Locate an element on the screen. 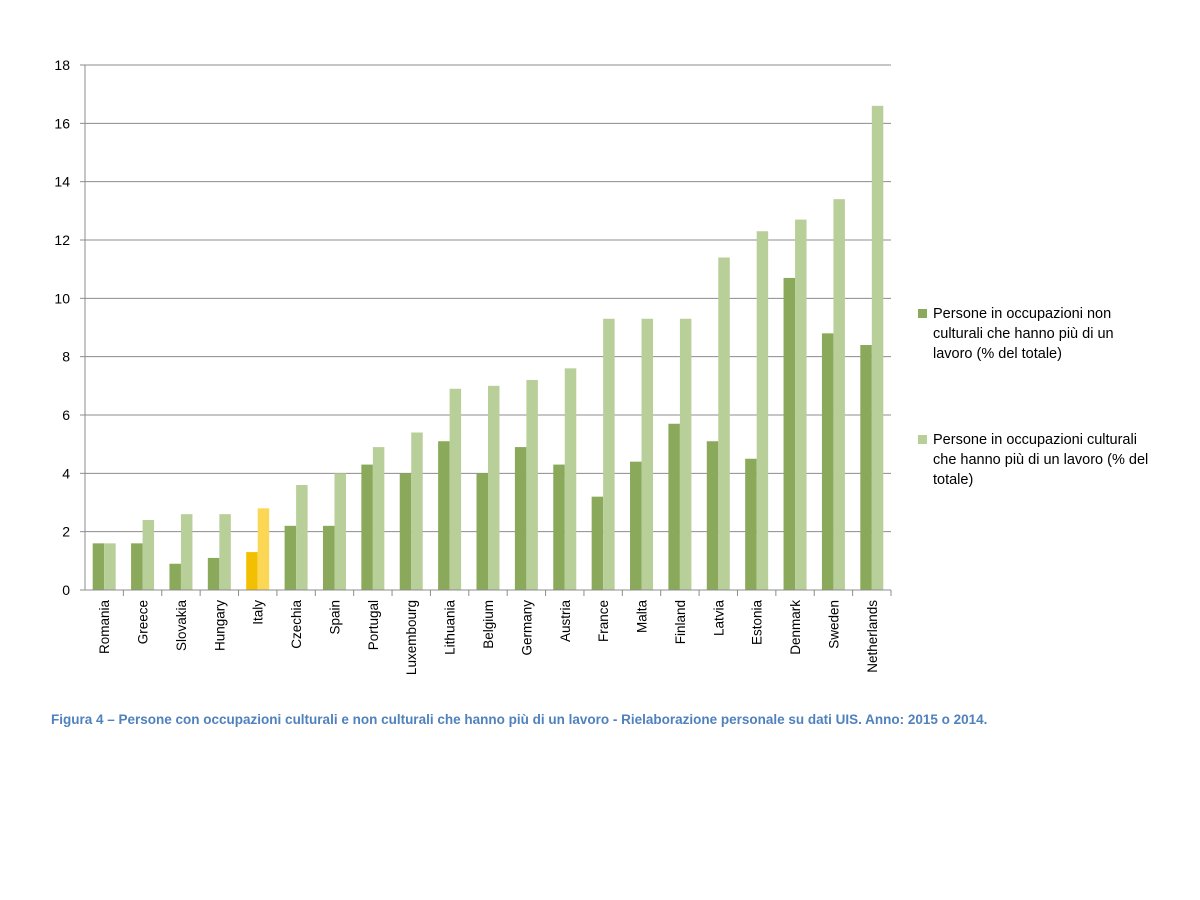 The height and width of the screenshot is (900, 1200). legend-line: culturali che hanno più di un is located at coordinates (1023, 334).